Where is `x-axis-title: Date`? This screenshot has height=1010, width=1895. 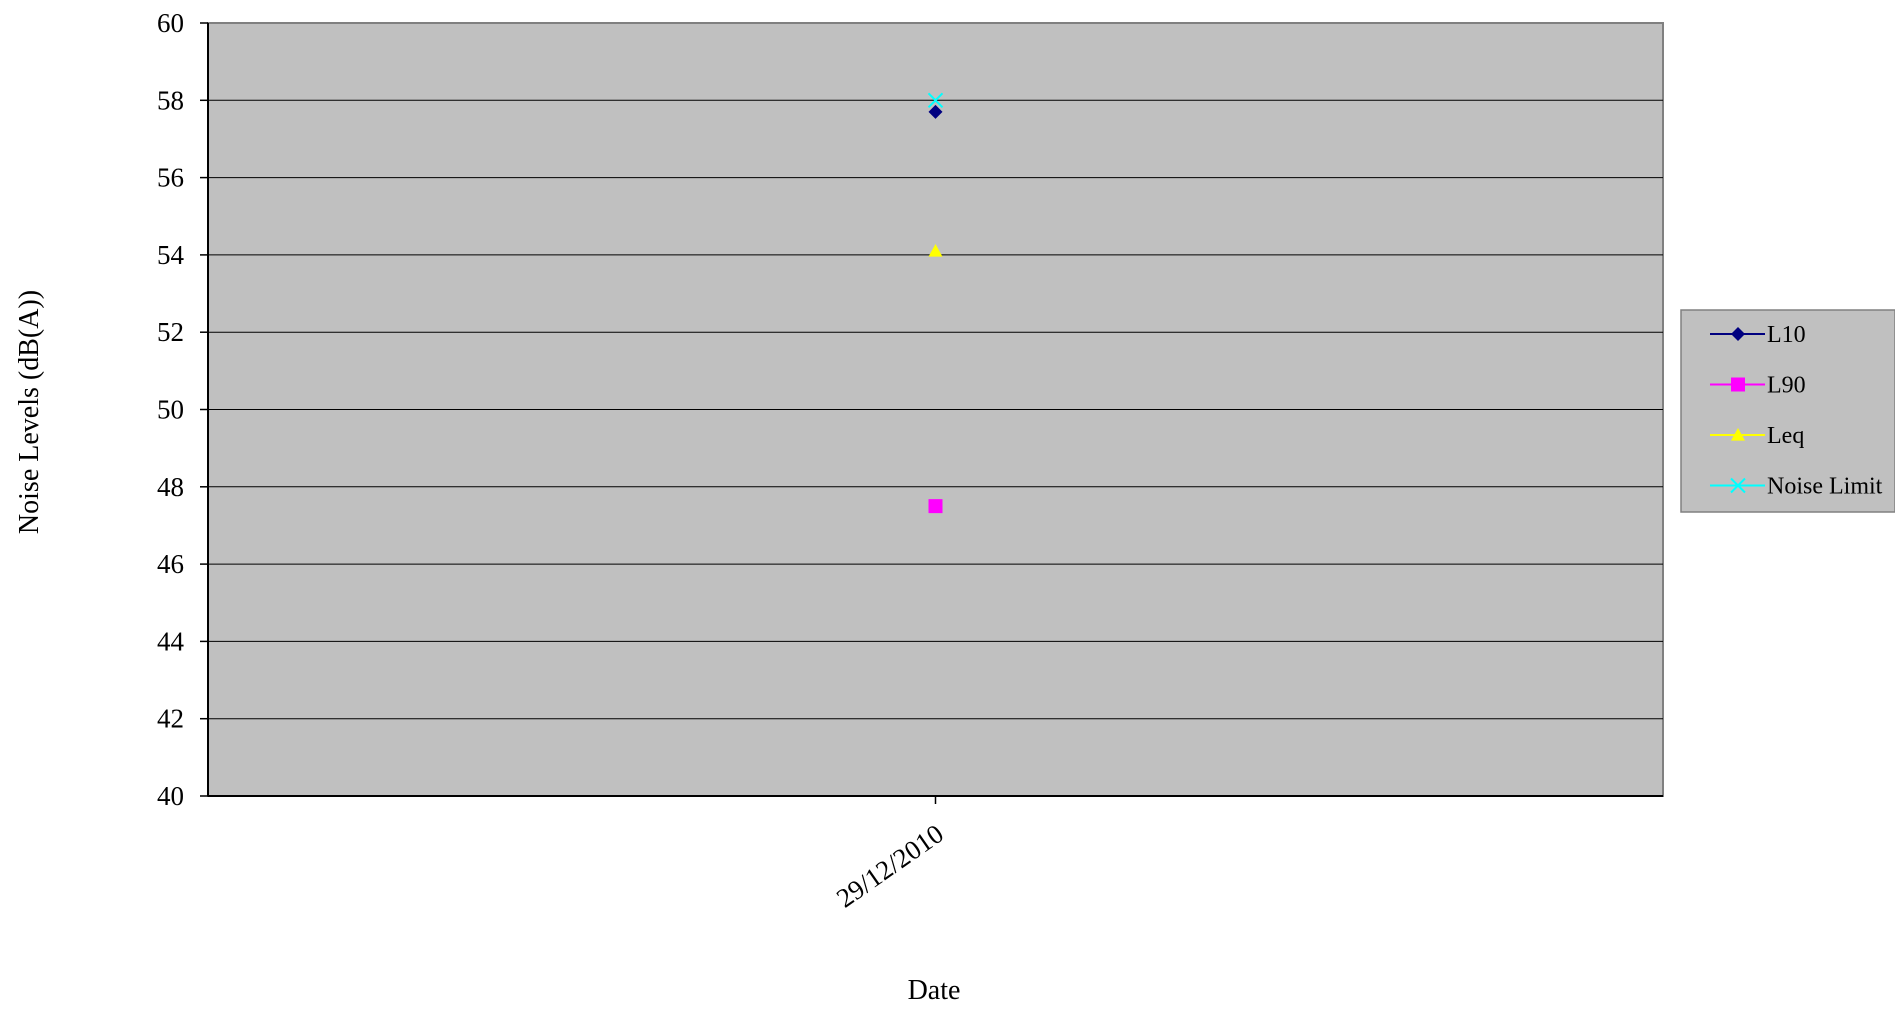 x-axis-title: Date is located at coordinates (934, 990).